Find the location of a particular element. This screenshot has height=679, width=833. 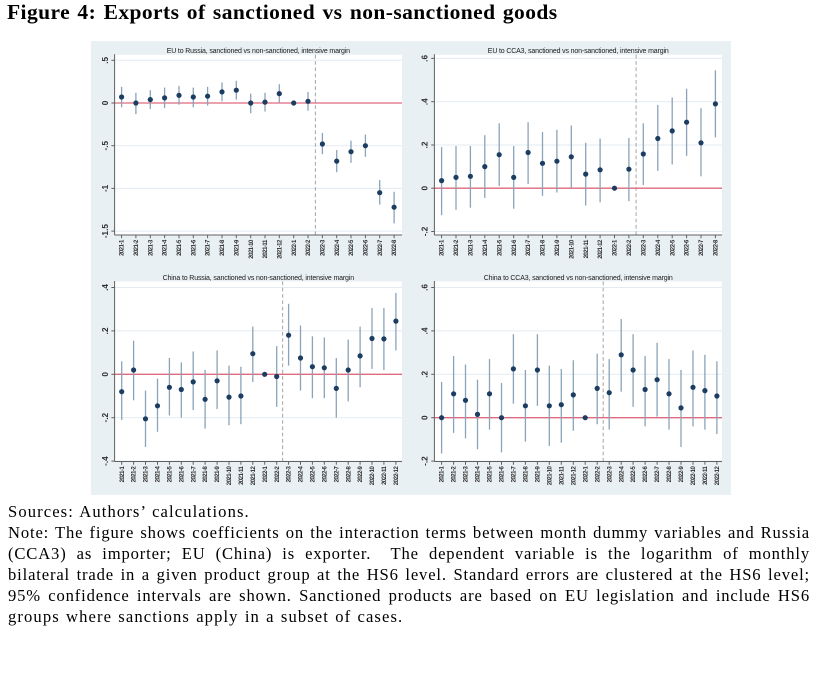

svg-text: -.5 is located at coordinates (105, 145).